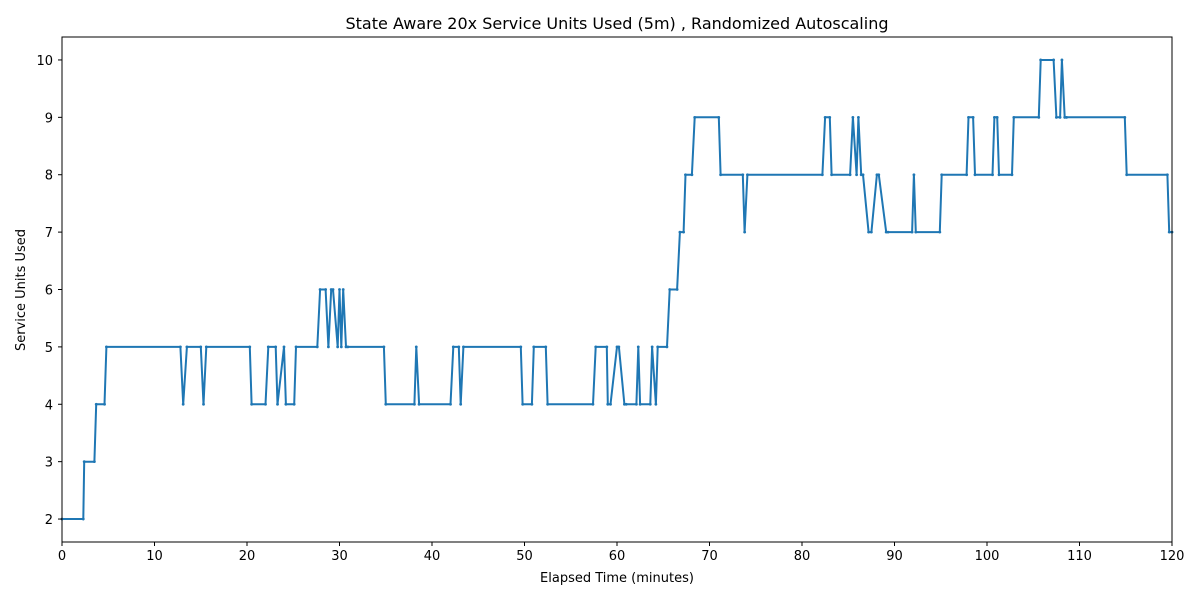  What do you see at coordinates (49, 463) in the screenshot?
I see `y-tick-label: 3` at bounding box center [49, 463].